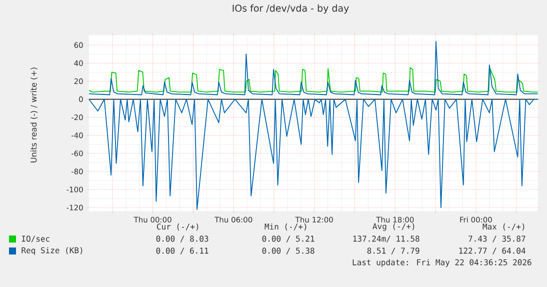  Describe the element at coordinates (290, 9) in the screenshot. I see `chart-title: IOs for /dev/vda - by day` at that location.